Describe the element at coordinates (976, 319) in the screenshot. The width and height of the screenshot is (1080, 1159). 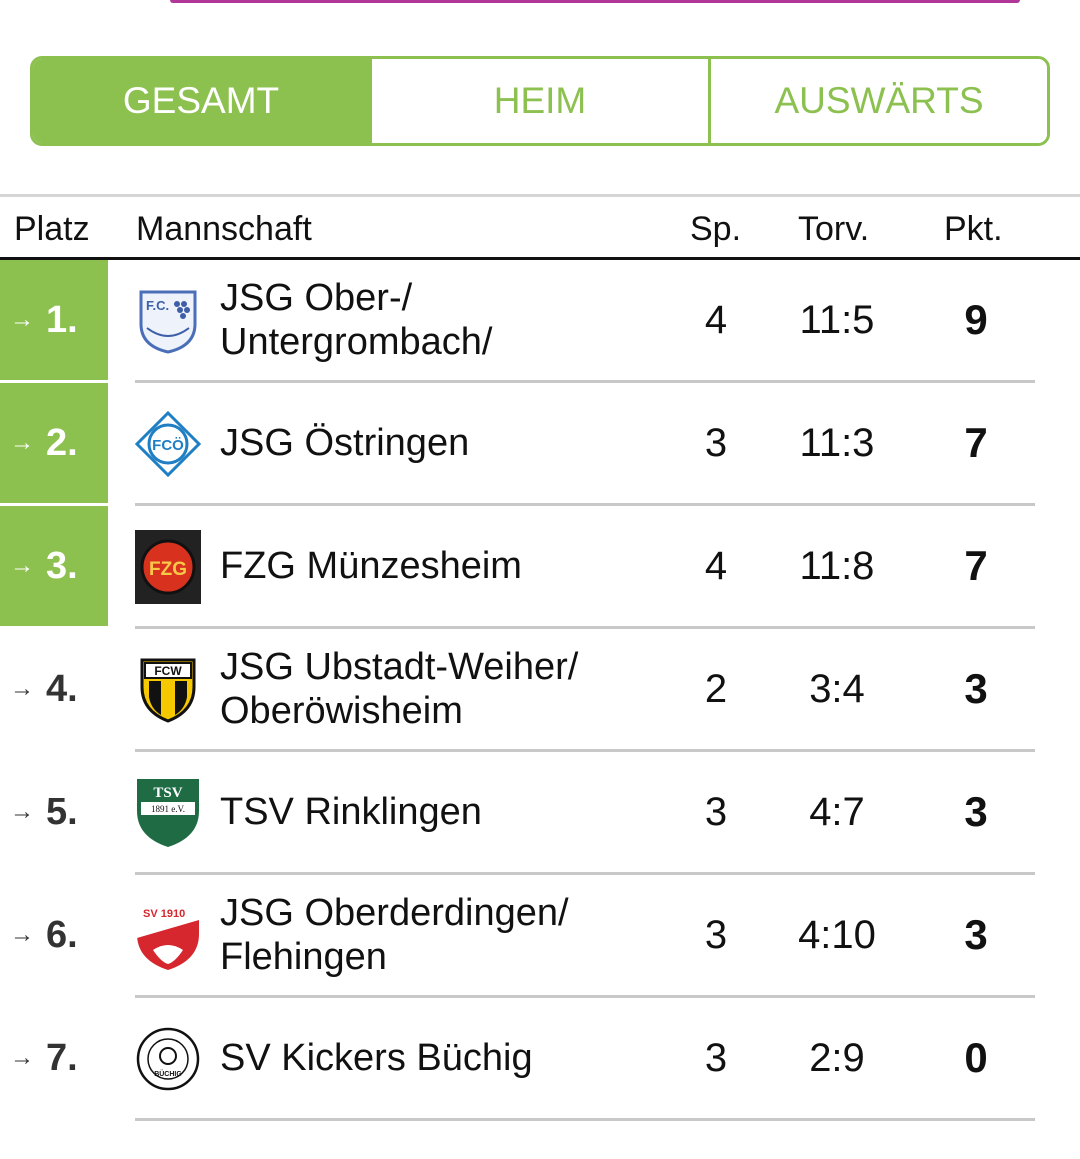
I see `points: 9` at that location.